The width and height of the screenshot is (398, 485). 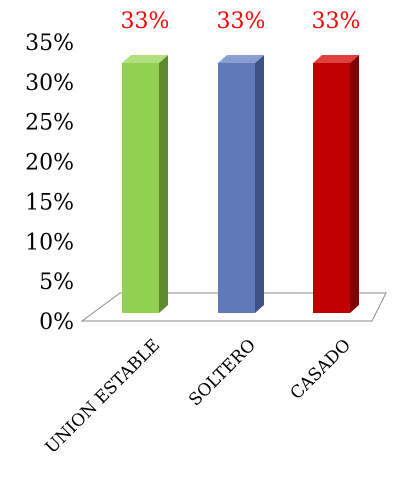 I want to click on y-tick-label: 10%, so click(x=49, y=242).